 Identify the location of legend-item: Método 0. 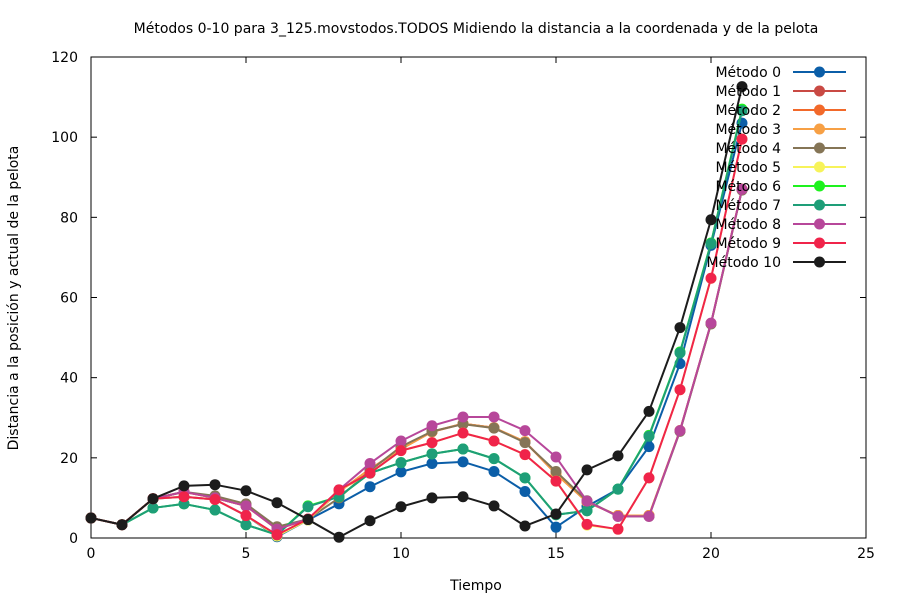
(780, 73).